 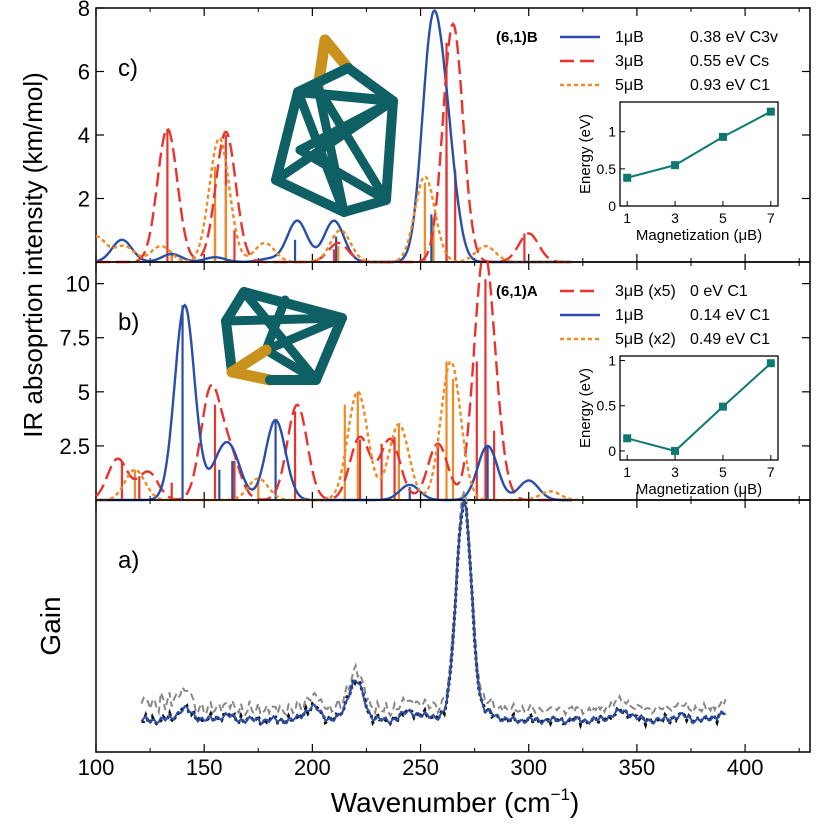 I want to click on legend-label: 3μB (x5), so click(x=645, y=291).